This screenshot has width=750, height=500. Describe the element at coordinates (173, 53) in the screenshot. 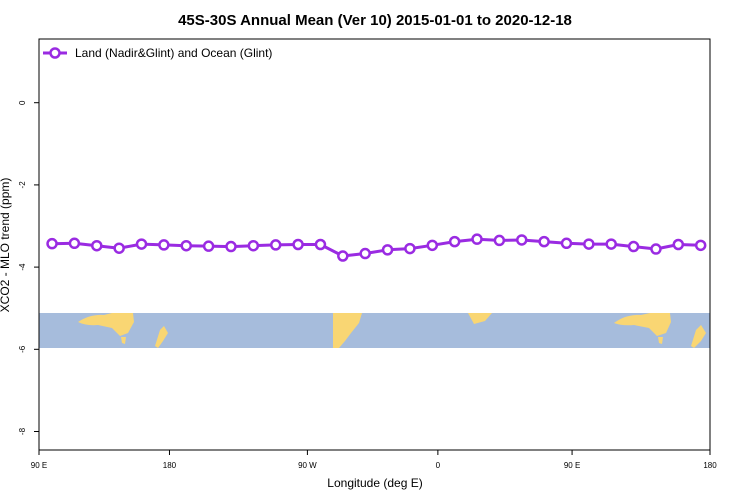

I see `legend-label: Land (Nadir&Glint) and Ocean (Glint)` at that location.